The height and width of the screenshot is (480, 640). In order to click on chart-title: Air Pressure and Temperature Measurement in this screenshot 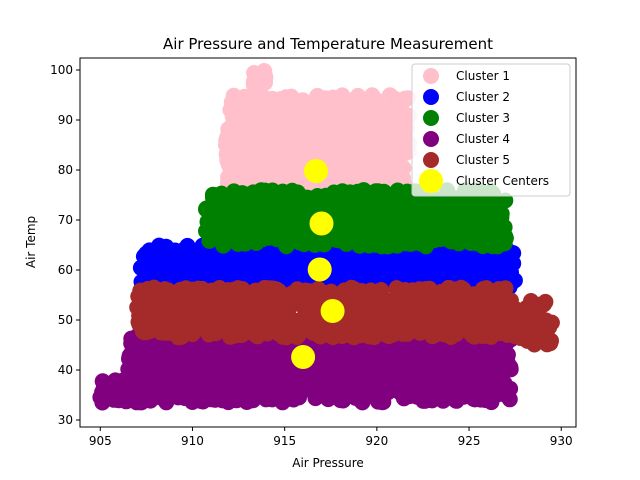, I will do `click(328, 44)`.